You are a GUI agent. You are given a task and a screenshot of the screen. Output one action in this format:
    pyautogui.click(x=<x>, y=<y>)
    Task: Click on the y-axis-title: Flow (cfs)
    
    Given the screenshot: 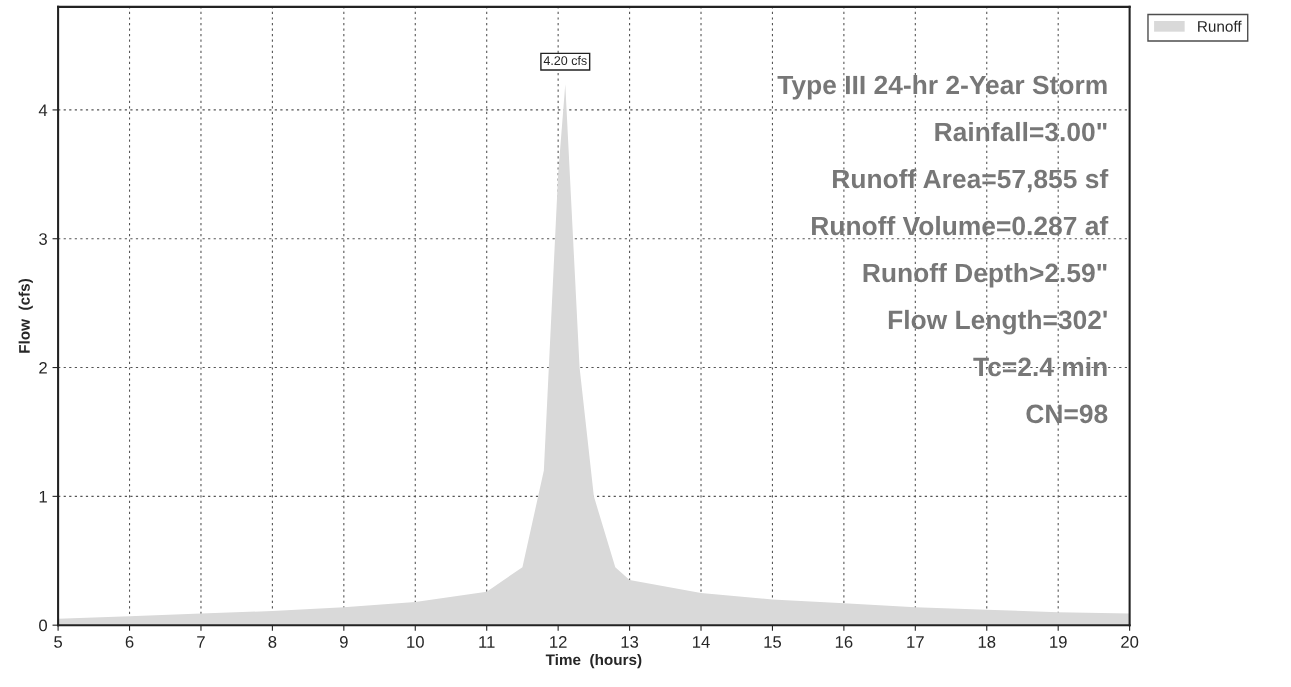 What is the action you would take?
    pyautogui.click(x=25, y=316)
    